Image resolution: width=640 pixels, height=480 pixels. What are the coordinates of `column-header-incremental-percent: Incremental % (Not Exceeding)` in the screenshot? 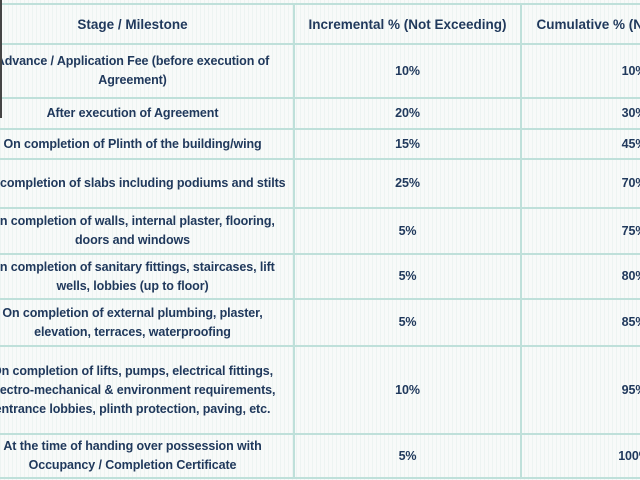 It's located at (407, 24).